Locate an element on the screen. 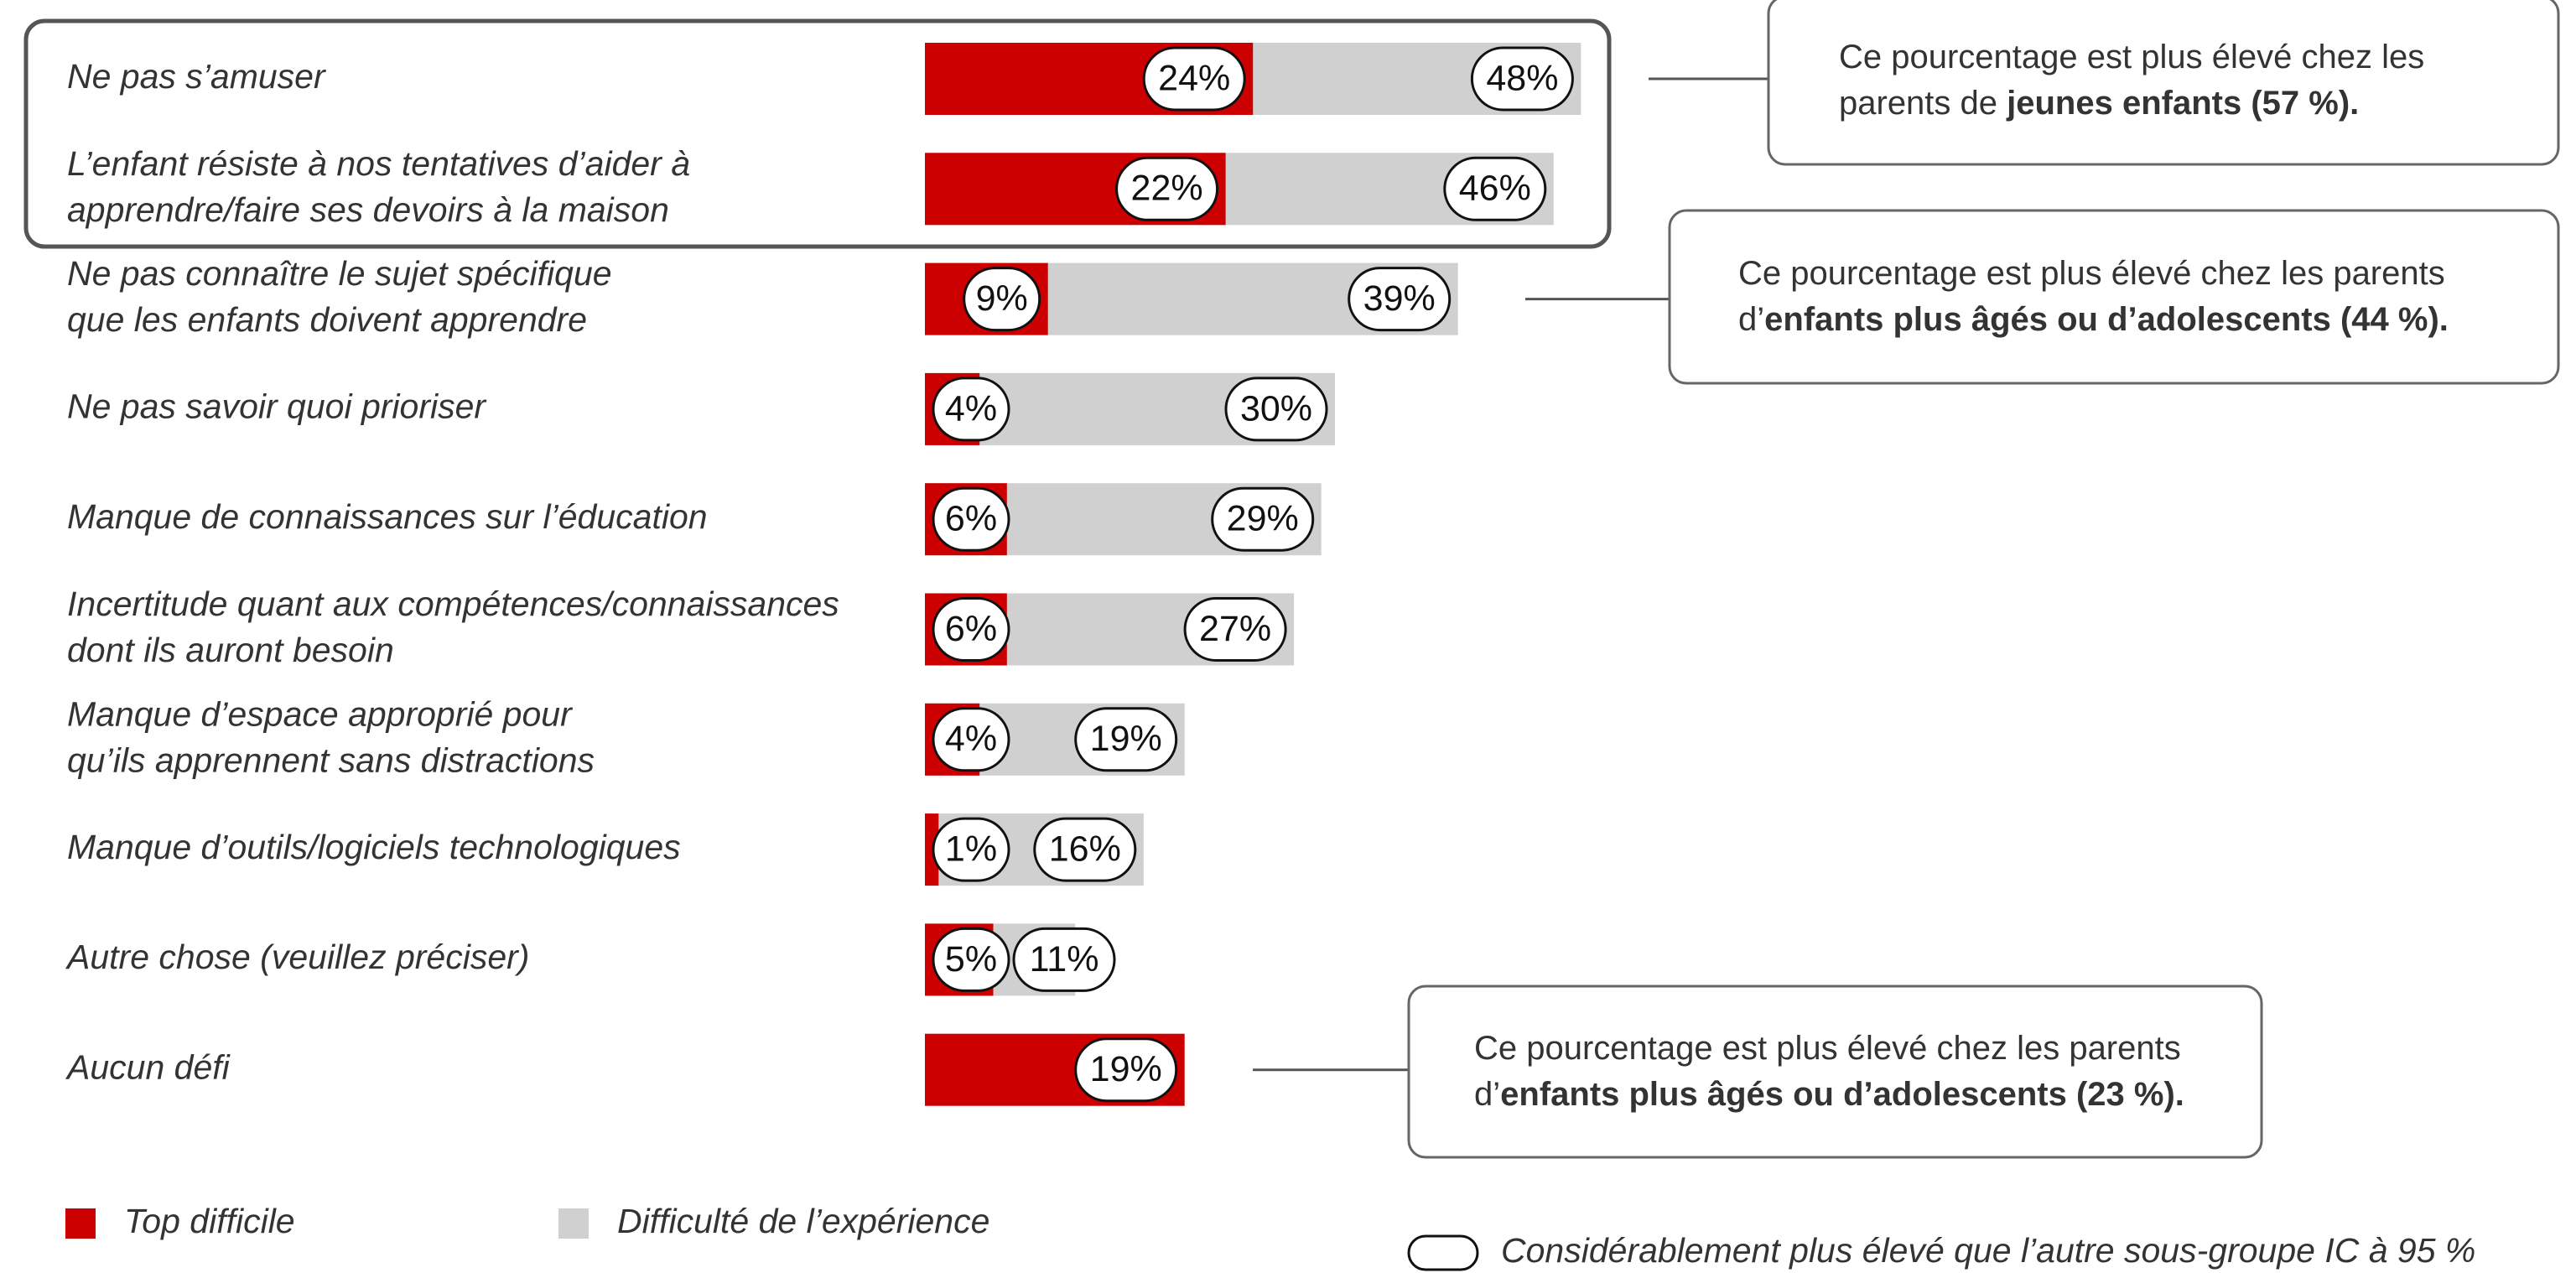 Image resolution: width=2576 pixels, height=1273 pixels. value-label: 9% is located at coordinates (1002, 298).